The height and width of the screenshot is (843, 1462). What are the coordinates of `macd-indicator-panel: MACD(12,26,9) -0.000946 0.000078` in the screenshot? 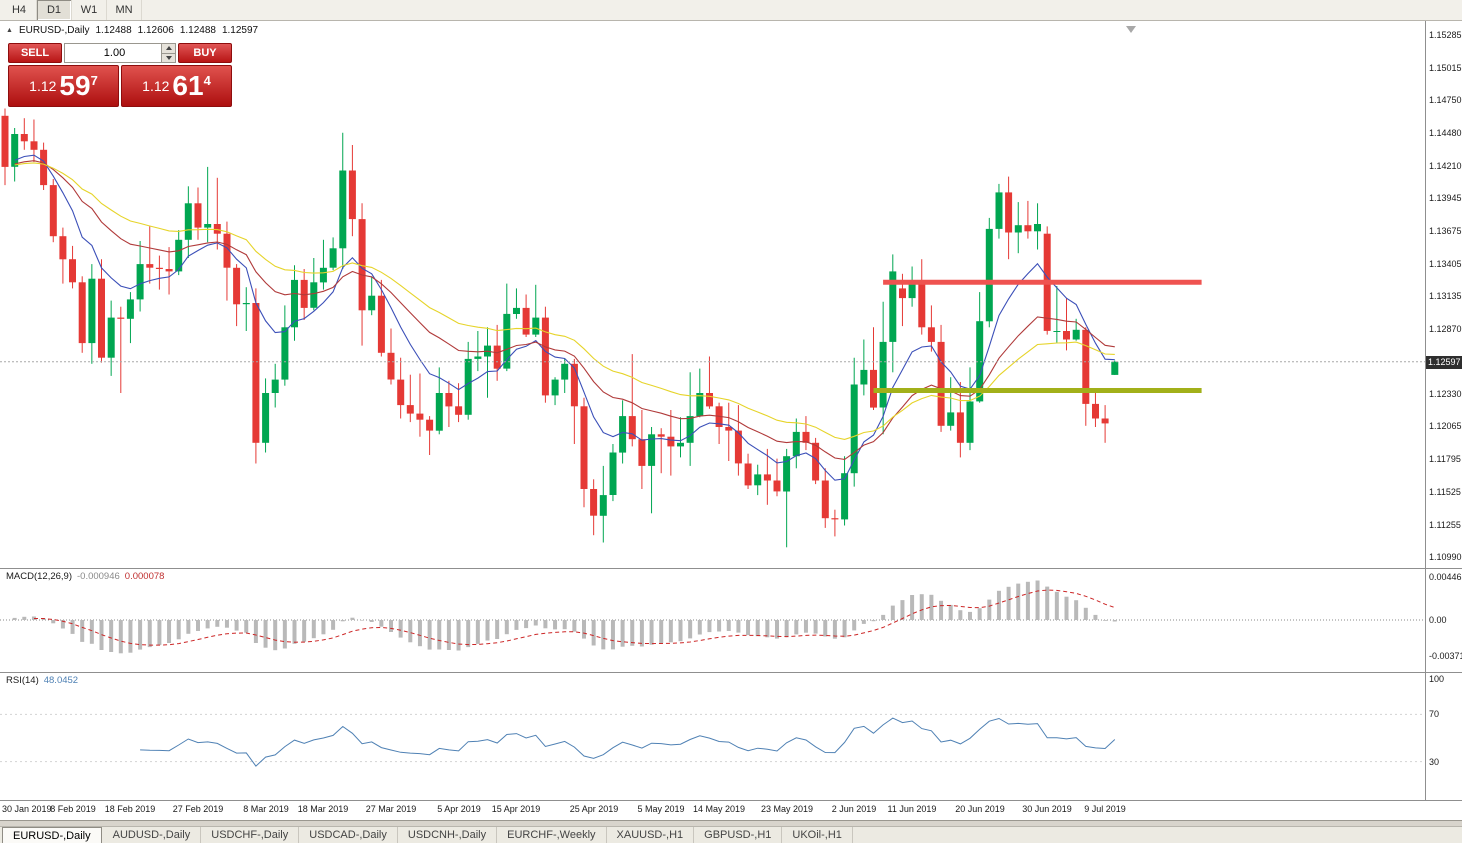 It's located at (712, 620).